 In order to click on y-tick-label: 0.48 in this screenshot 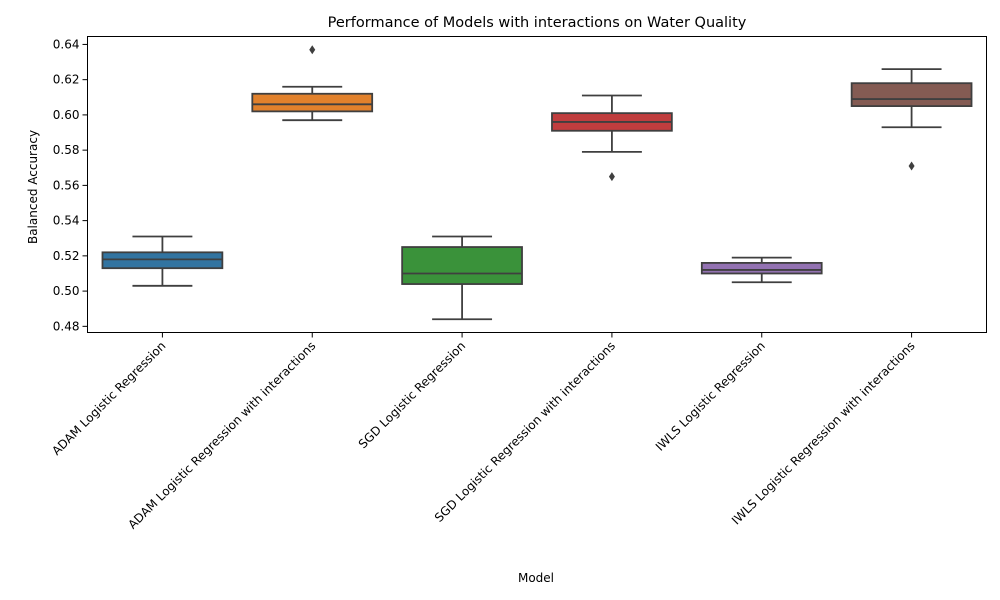, I will do `click(66, 326)`.